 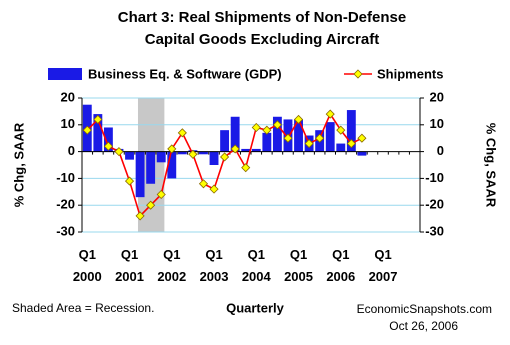 I want to click on legend-swatch, so click(x=65, y=74).